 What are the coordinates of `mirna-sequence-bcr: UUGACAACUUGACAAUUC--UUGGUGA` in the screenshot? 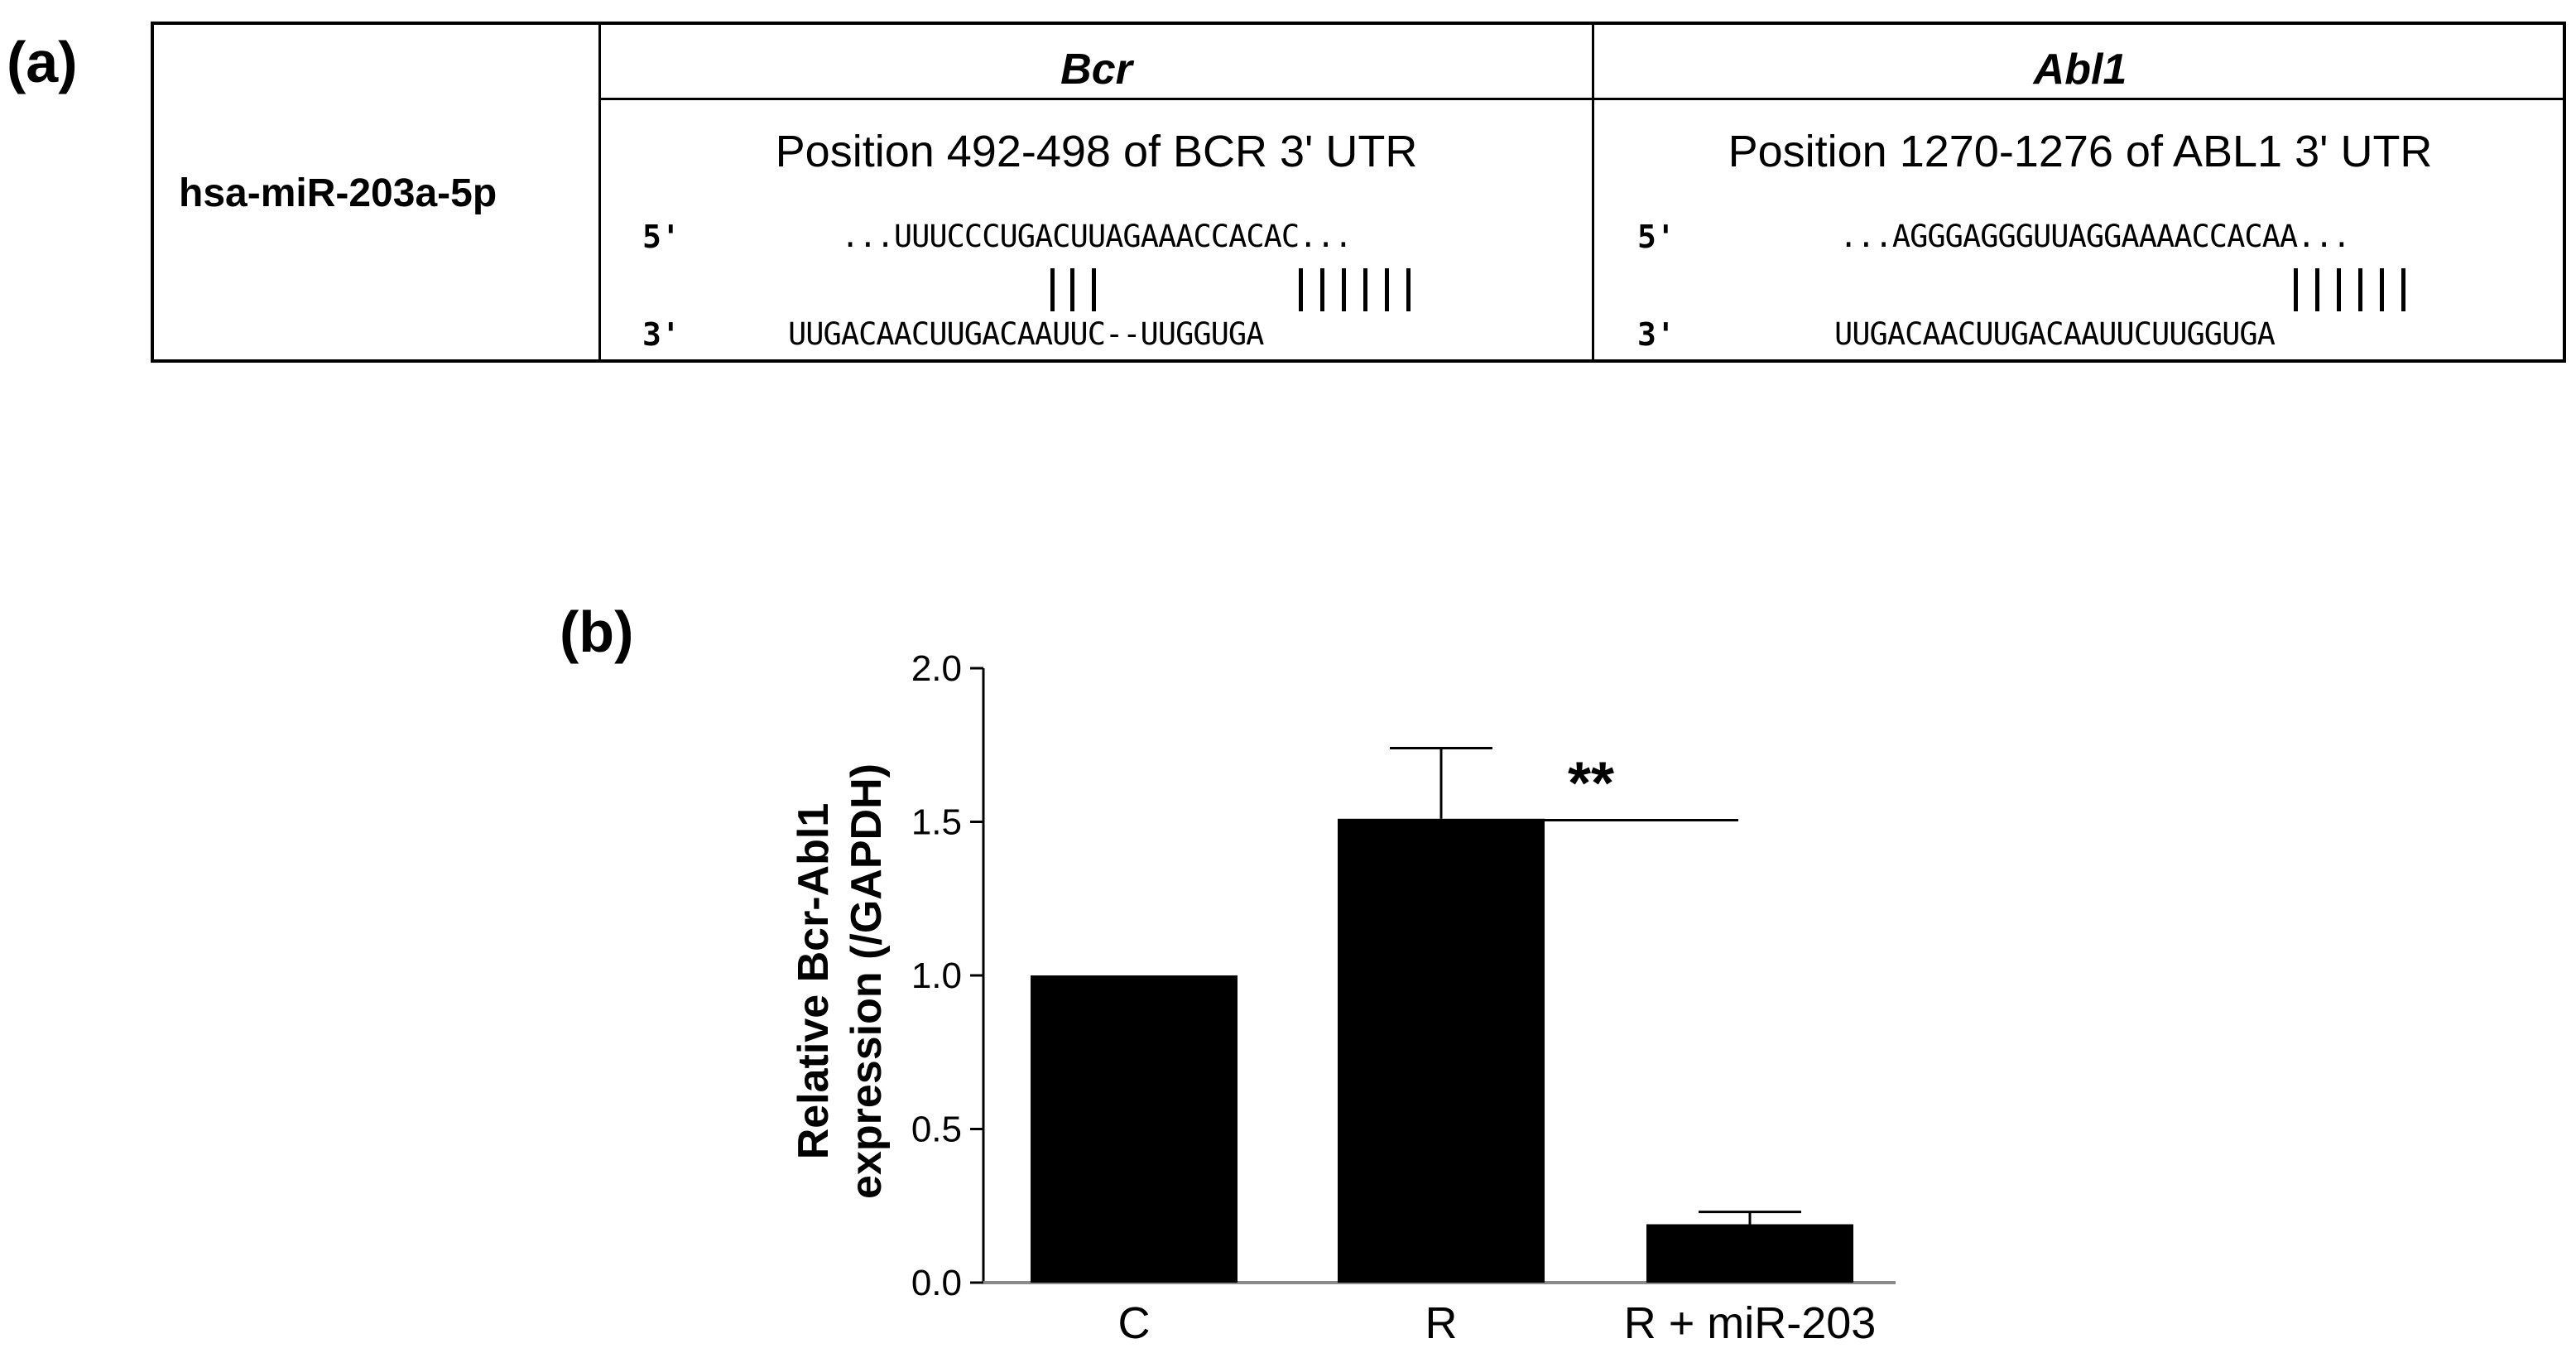 It's located at (1026, 334).